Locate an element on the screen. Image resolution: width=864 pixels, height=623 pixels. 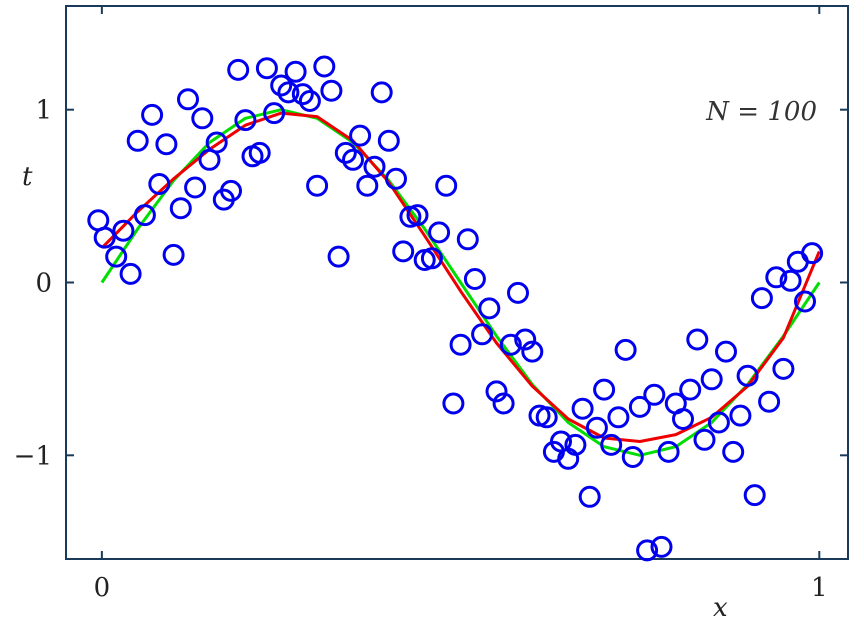
y-axis-label: t is located at coordinates (27, 177).